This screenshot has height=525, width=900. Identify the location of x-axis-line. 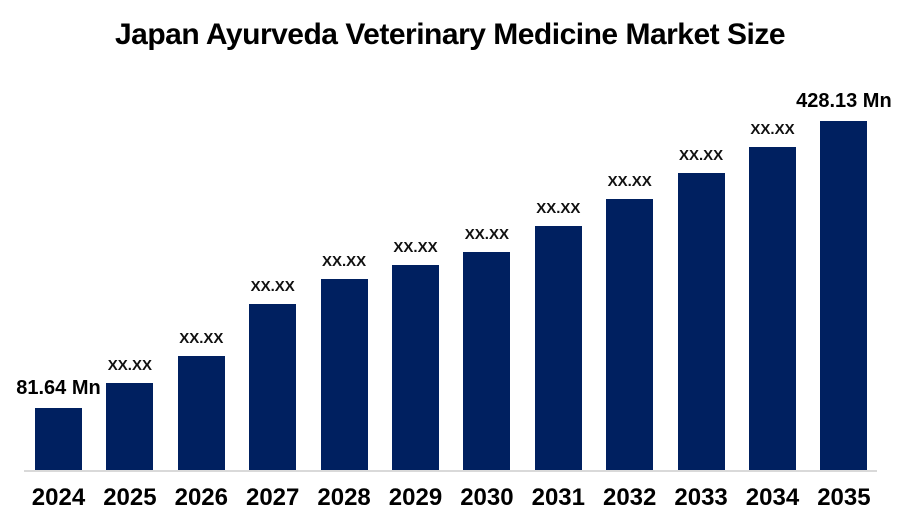
(450, 471).